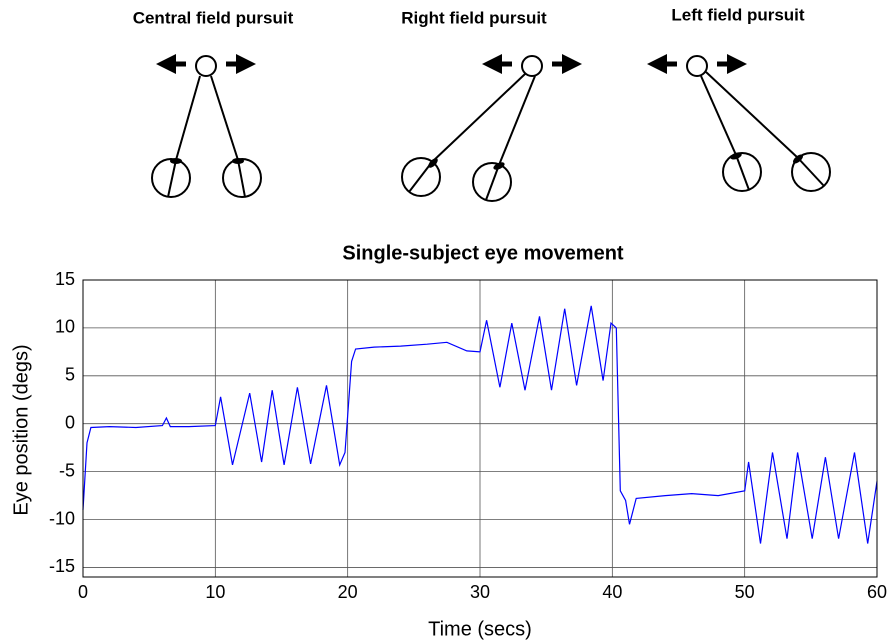  What do you see at coordinates (612, 592) in the screenshot?
I see `x-tick-label: 40` at bounding box center [612, 592].